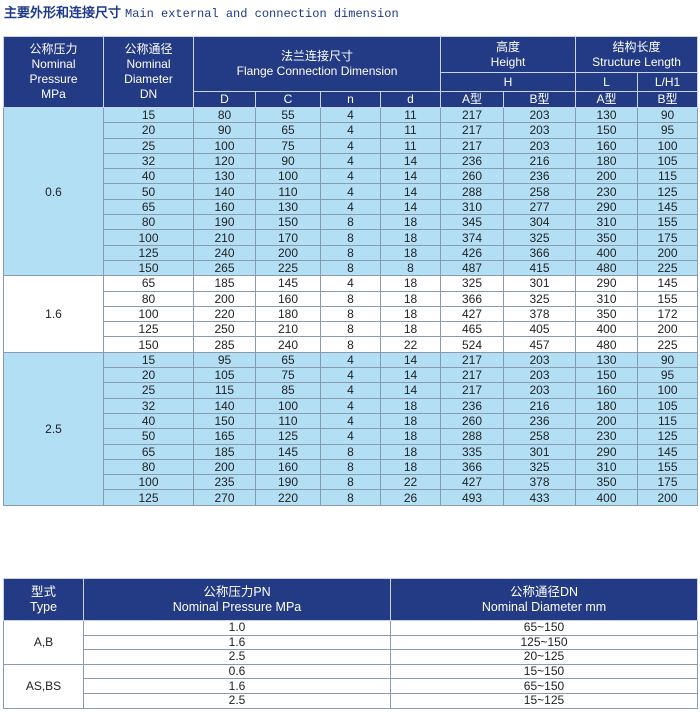 The height and width of the screenshot is (712, 700). I want to click on table-cell: 285, so click(224, 344).